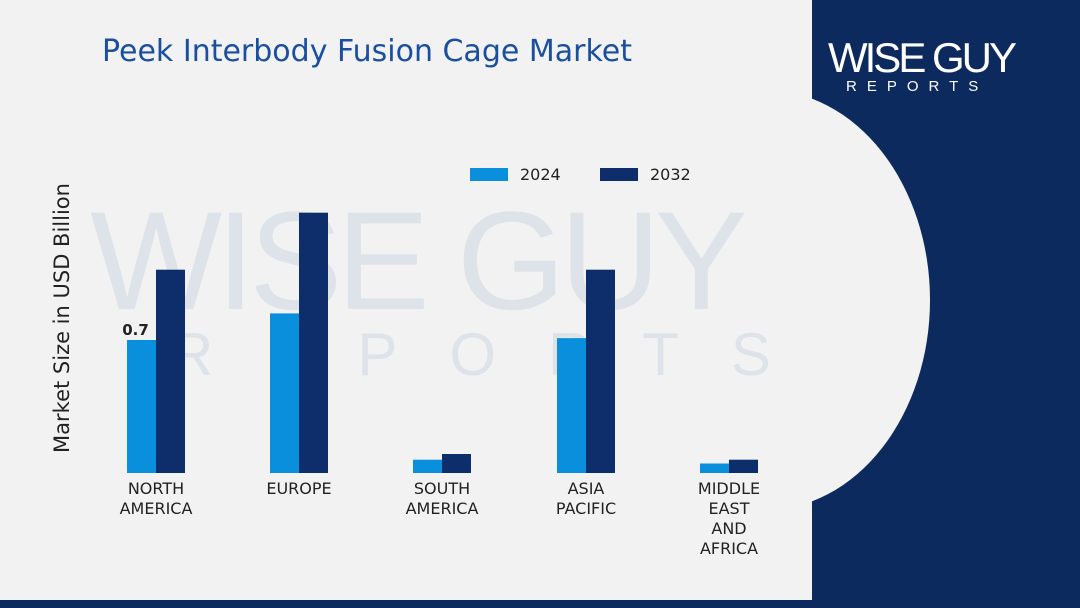  Describe the element at coordinates (489, 174) in the screenshot. I see `legend-swatch-2024` at that location.